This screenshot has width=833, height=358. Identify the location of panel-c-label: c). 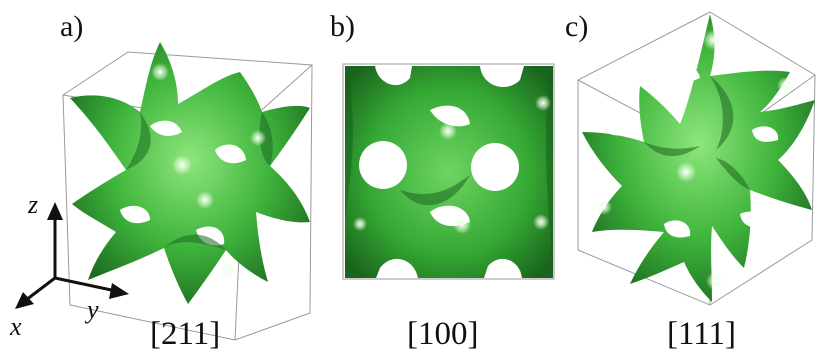
(577, 26).